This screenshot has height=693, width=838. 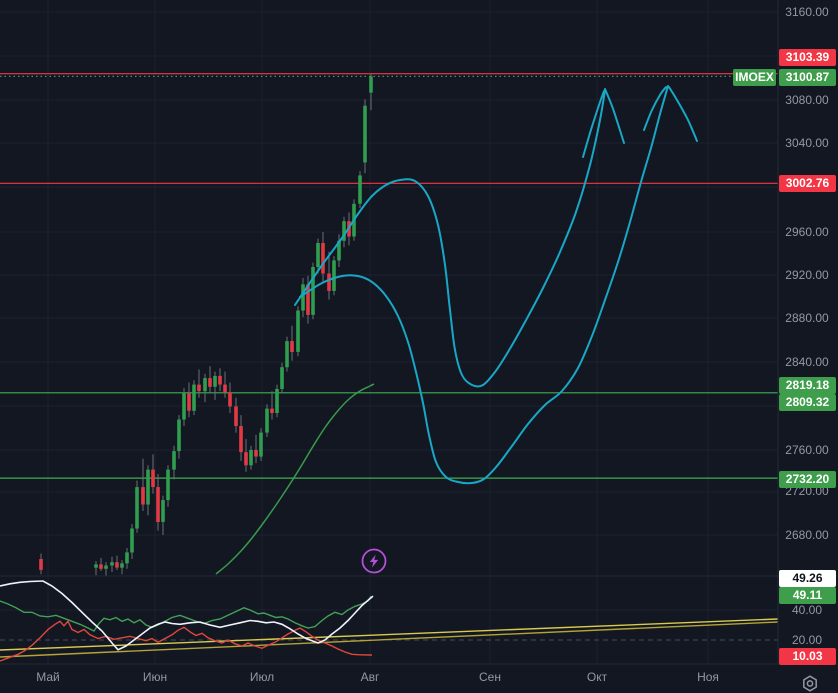 What do you see at coordinates (807, 595) in the screenshot?
I see `price-label-box: 49.11` at bounding box center [807, 595].